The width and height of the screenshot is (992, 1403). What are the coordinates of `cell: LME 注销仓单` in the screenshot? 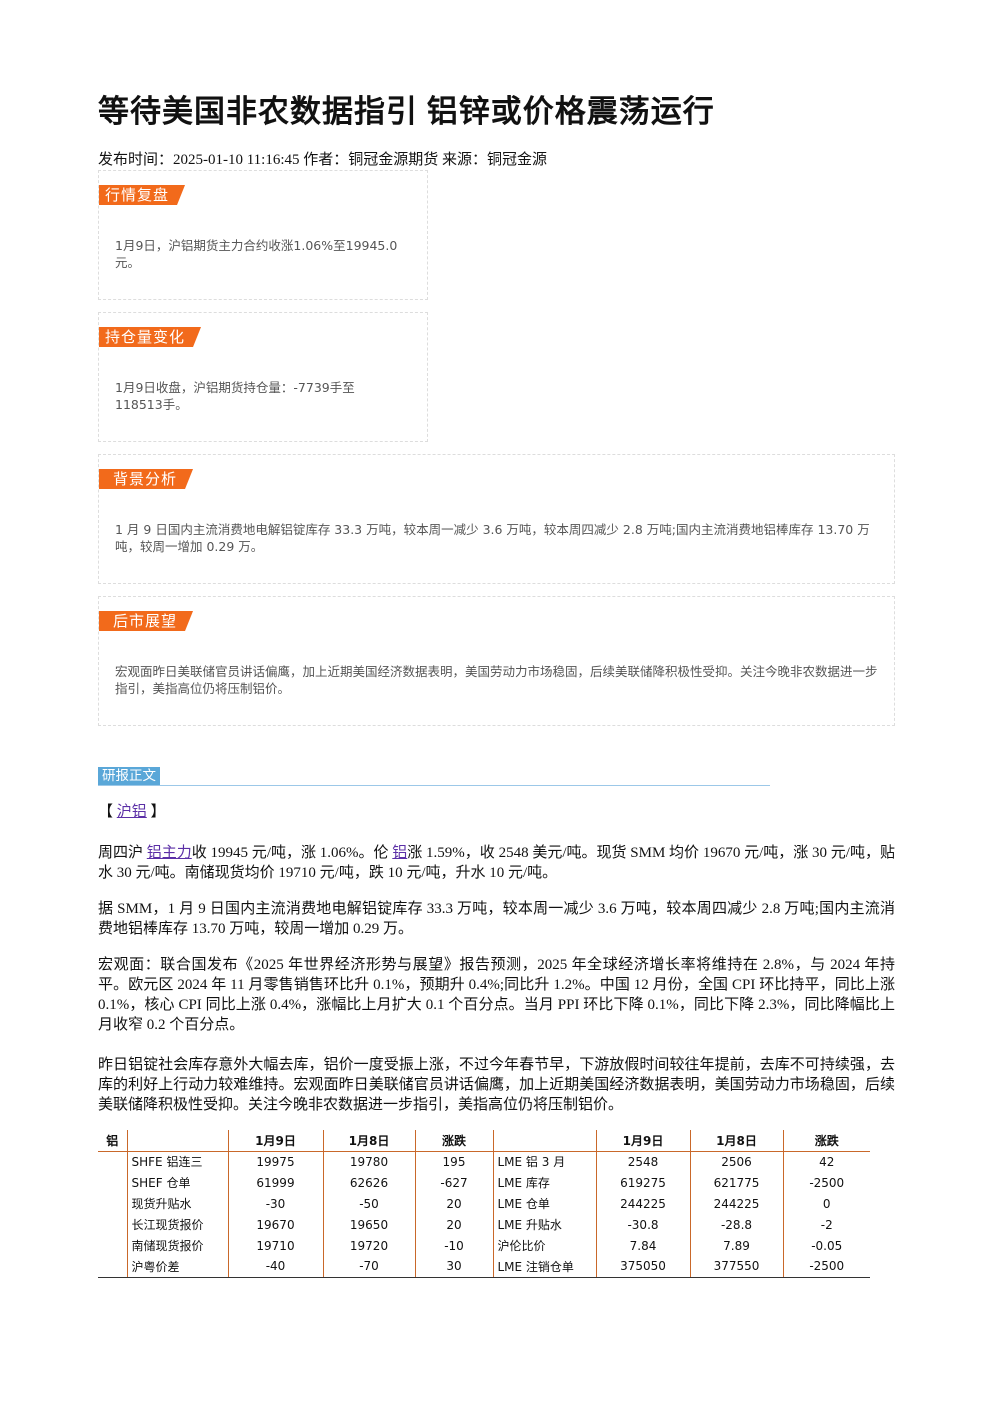 It's located at (544, 1267).